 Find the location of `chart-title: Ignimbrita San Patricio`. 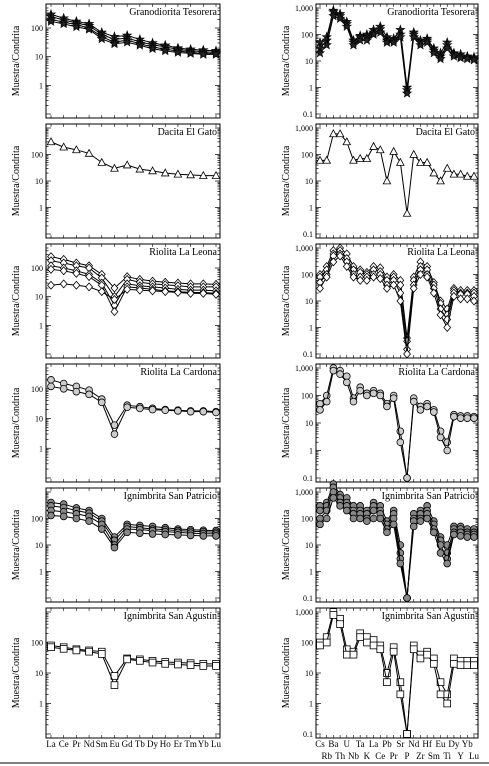

chart-title: Ignimbrita San Patricio is located at coordinates (428, 496).